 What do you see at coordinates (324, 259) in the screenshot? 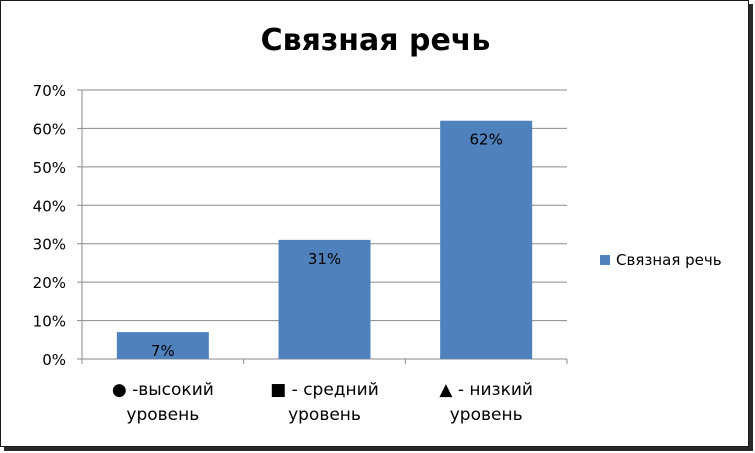
I see `data-label: 31%` at bounding box center [324, 259].